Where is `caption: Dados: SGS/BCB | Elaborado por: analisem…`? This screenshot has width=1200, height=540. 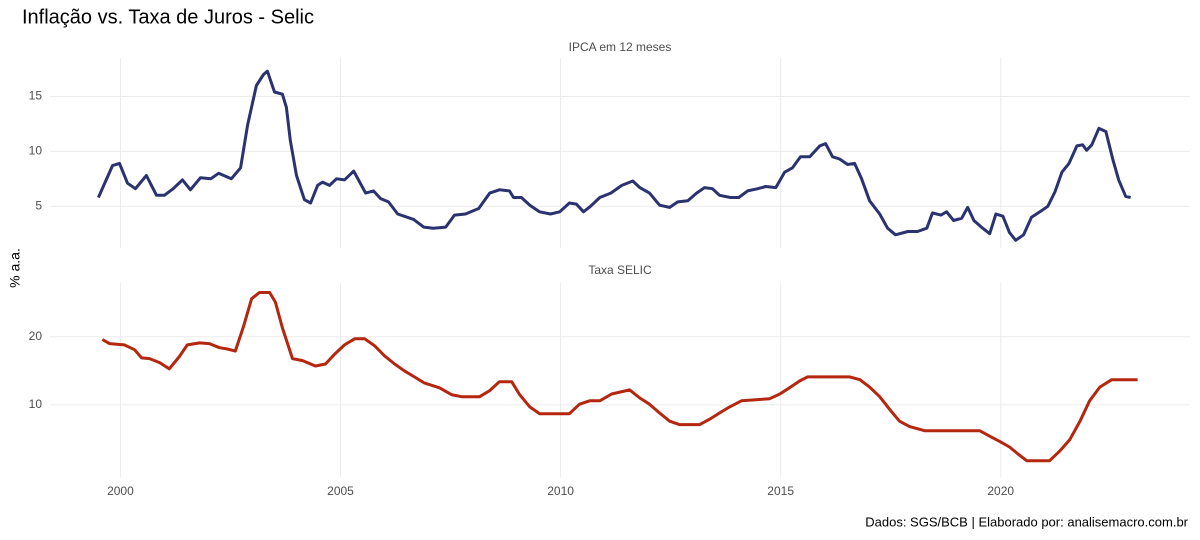 caption: Dados: SGS/BCB | Elaborado por: analisem… is located at coordinates (1026, 521).